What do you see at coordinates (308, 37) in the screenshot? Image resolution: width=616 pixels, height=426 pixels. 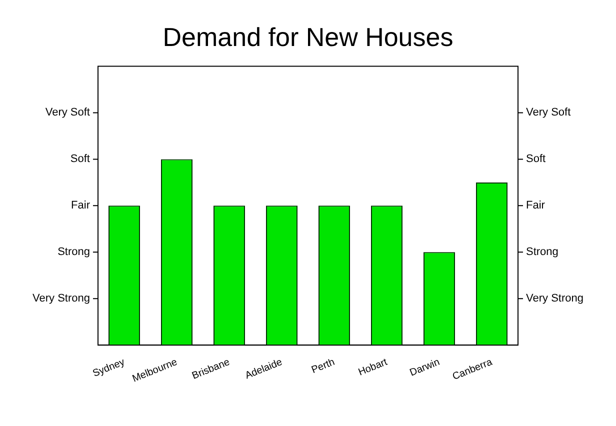 I see `chart-title: Demand for New Houses` at bounding box center [308, 37].